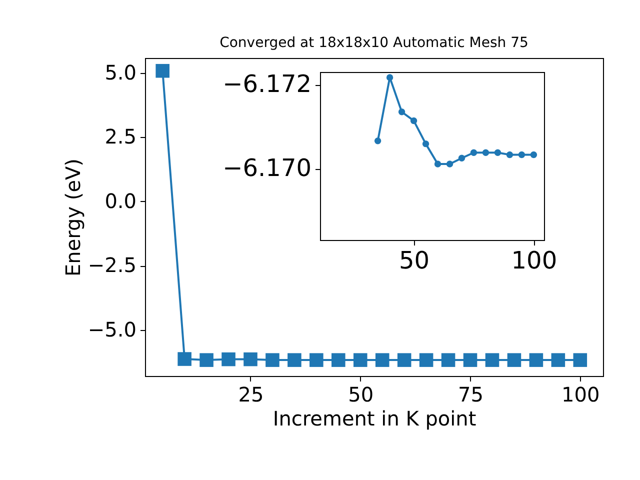 The width and height of the screenshot is (640, 480). What do you see at coordinates (120, 72) in the screenshot?
I see `y-tick-label: 5.0` at bounding box center [120, 72].